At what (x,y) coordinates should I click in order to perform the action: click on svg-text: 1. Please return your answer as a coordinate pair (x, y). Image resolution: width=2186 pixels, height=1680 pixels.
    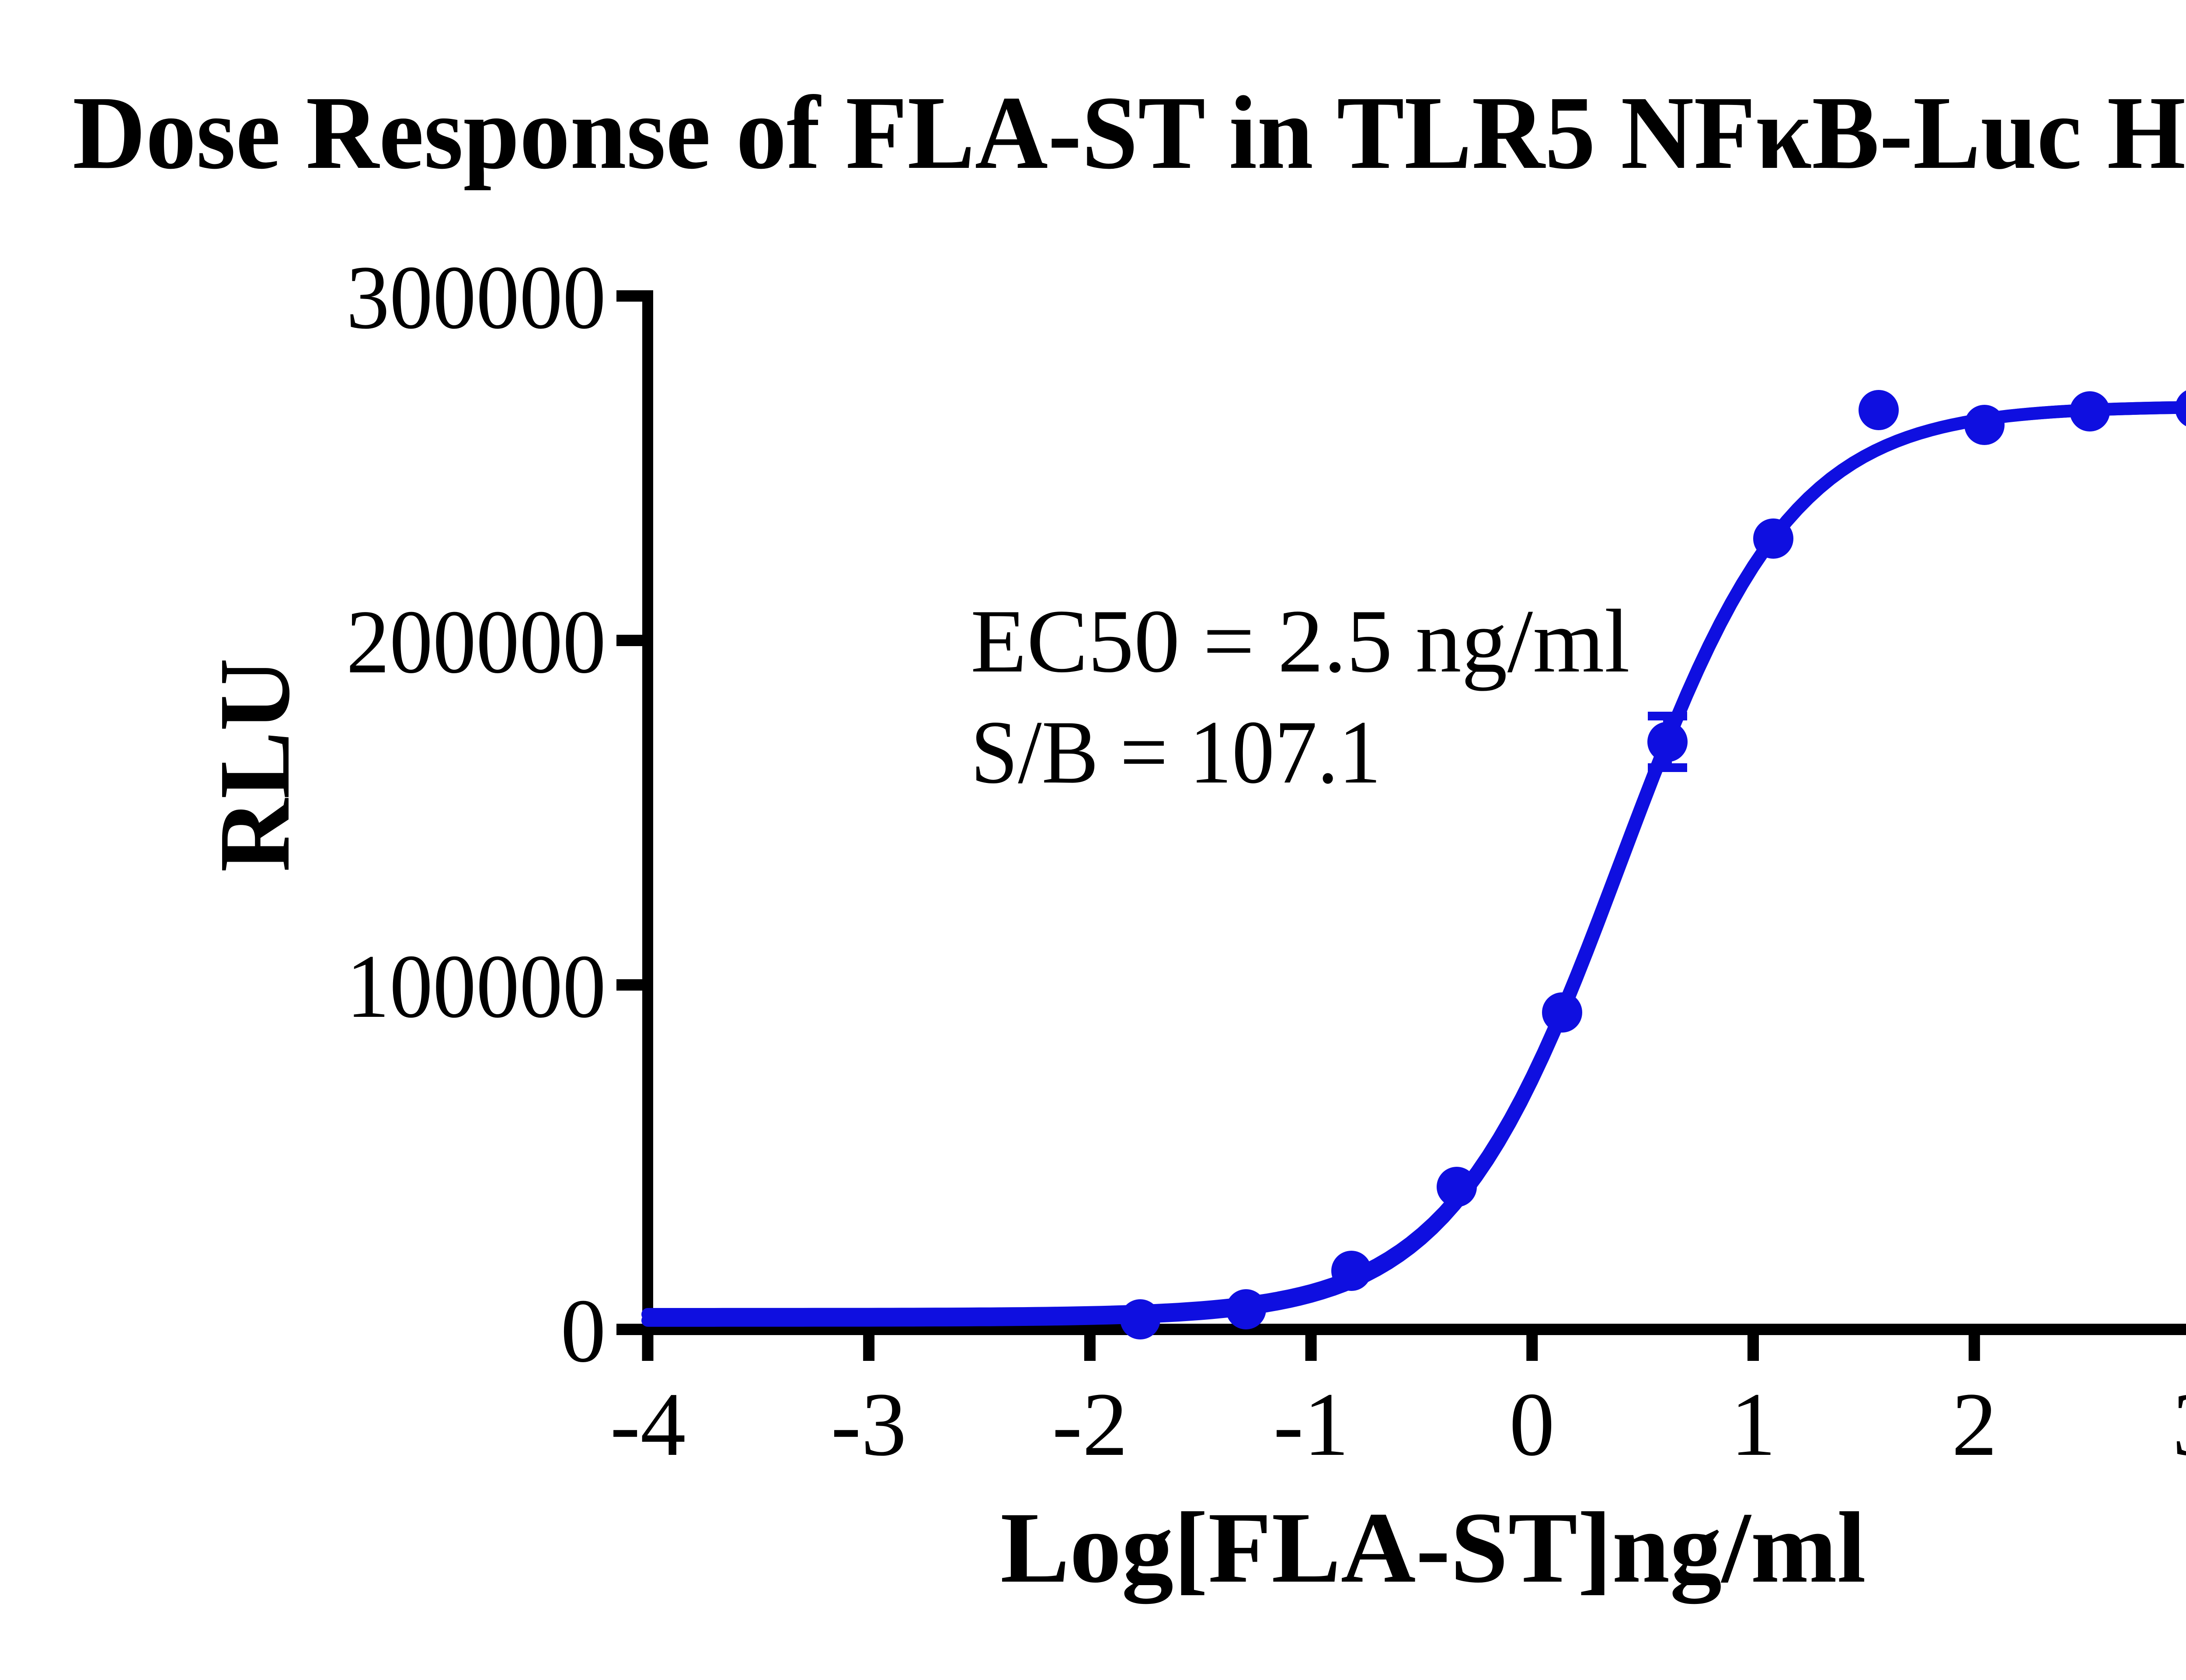
    Looking at the image, I should click on (1753, 1424).